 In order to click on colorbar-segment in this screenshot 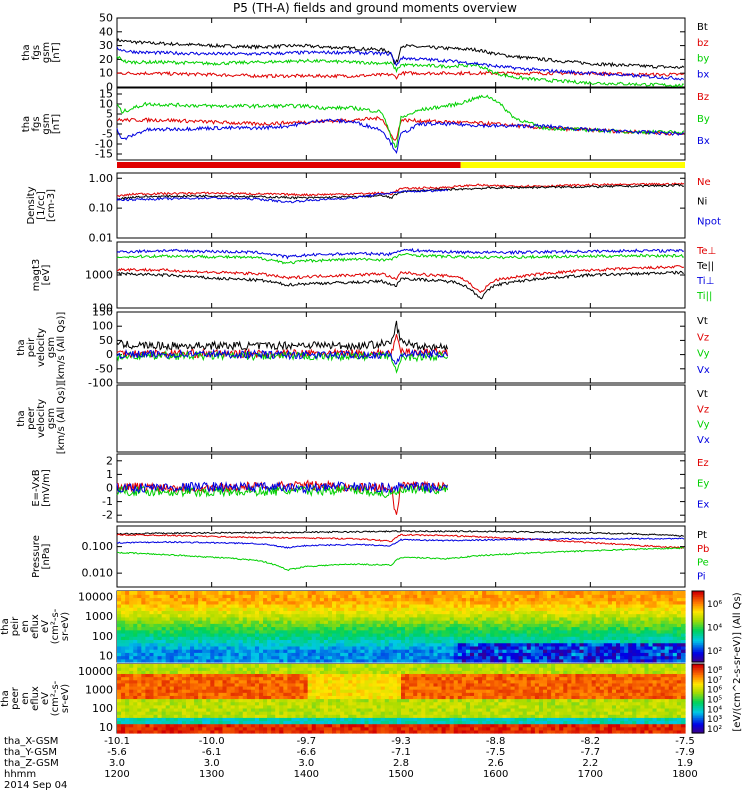, I will do `click(698, 620)`.